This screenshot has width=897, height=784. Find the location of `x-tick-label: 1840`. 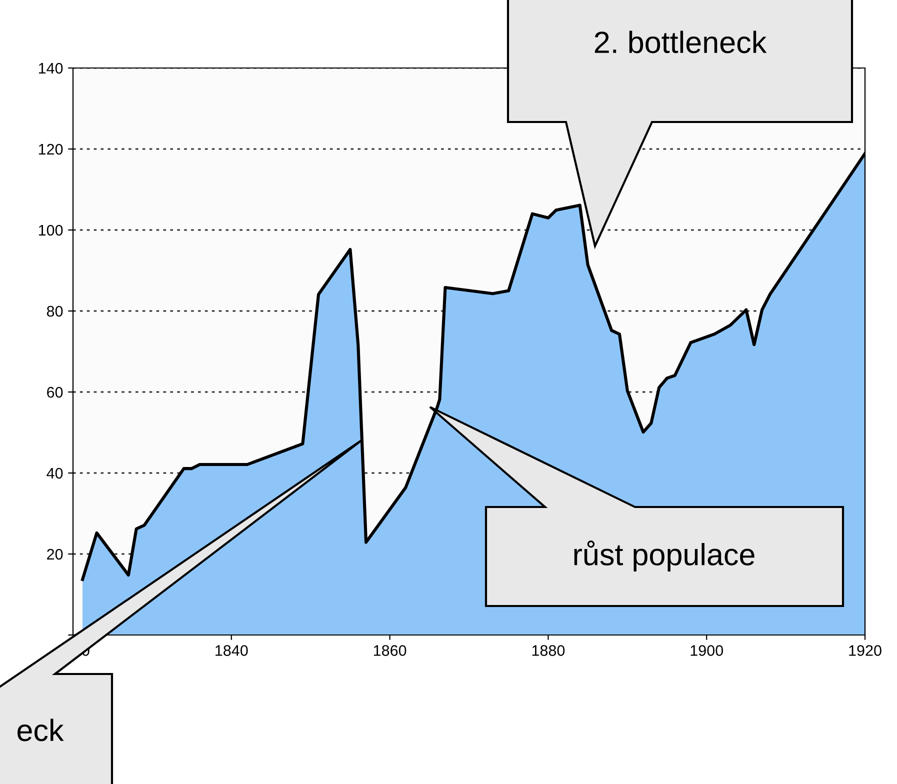

x-tick-label: 1840 is located at coordinates (232, 650).